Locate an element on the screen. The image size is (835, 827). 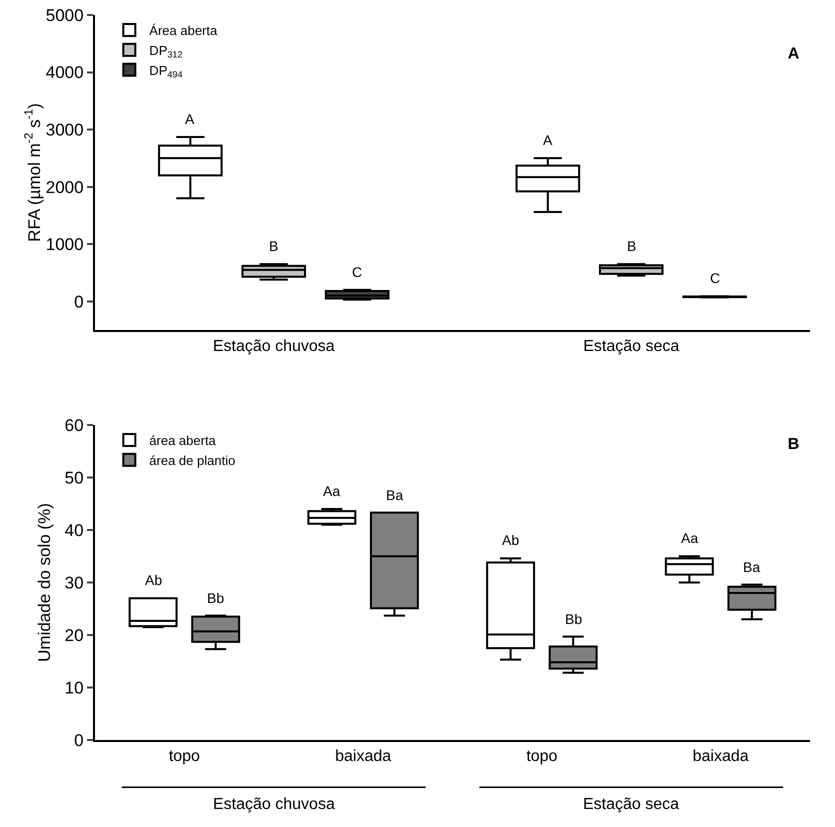
text: Estação seca is located at coordinates (631, 804).